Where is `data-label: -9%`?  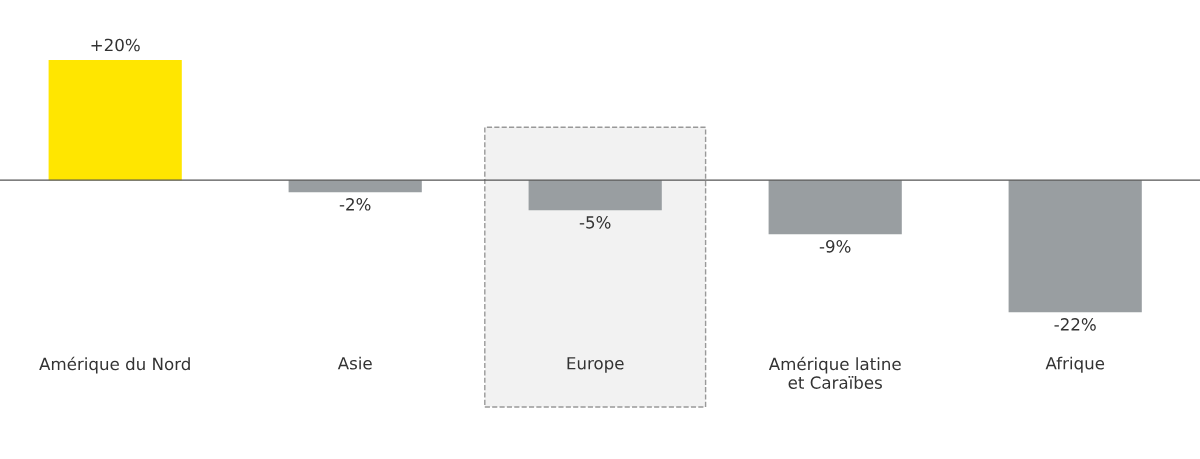
data-label: -9% is located at coordinates (835, 246).